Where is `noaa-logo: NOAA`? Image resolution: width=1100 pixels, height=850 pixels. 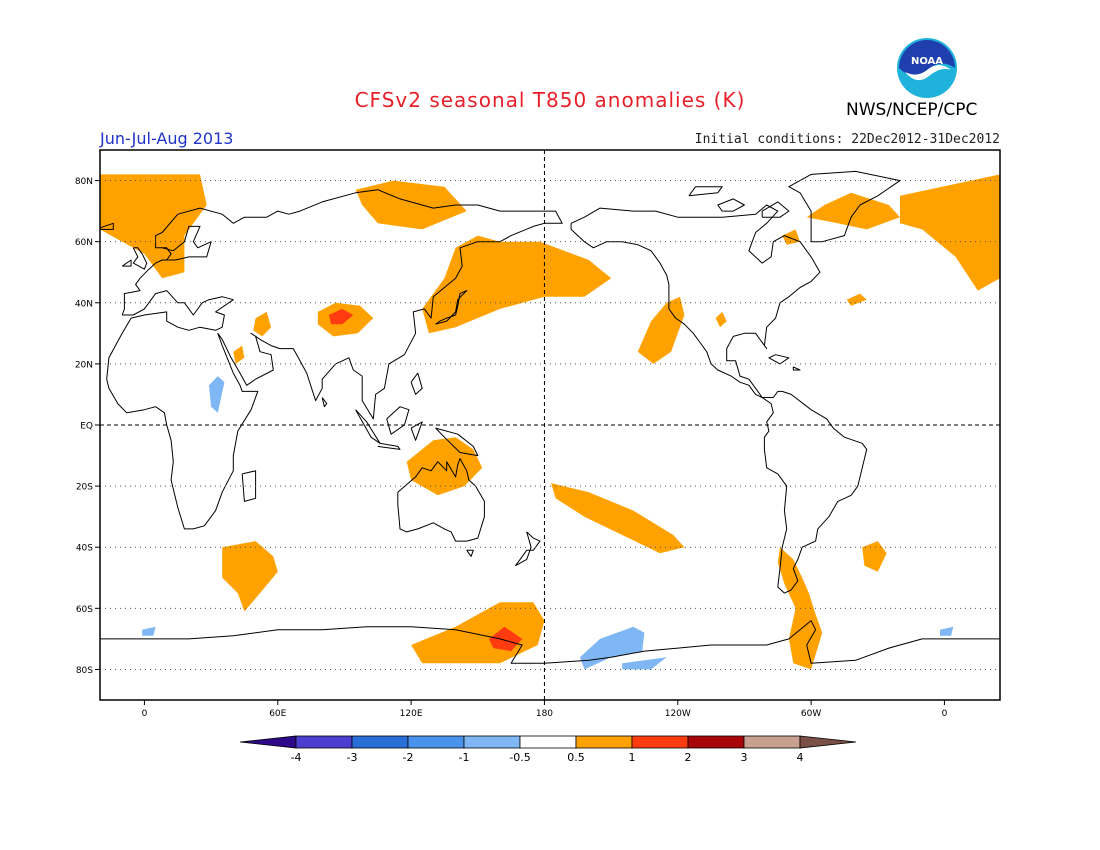 noaa-logo: NOAA is located at coordinates (927, 68).